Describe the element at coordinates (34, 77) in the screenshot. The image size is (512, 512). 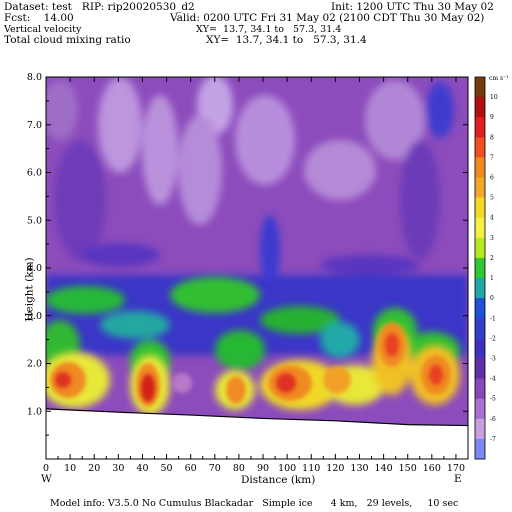
I see `y-tick-label: 8.0` at that location.